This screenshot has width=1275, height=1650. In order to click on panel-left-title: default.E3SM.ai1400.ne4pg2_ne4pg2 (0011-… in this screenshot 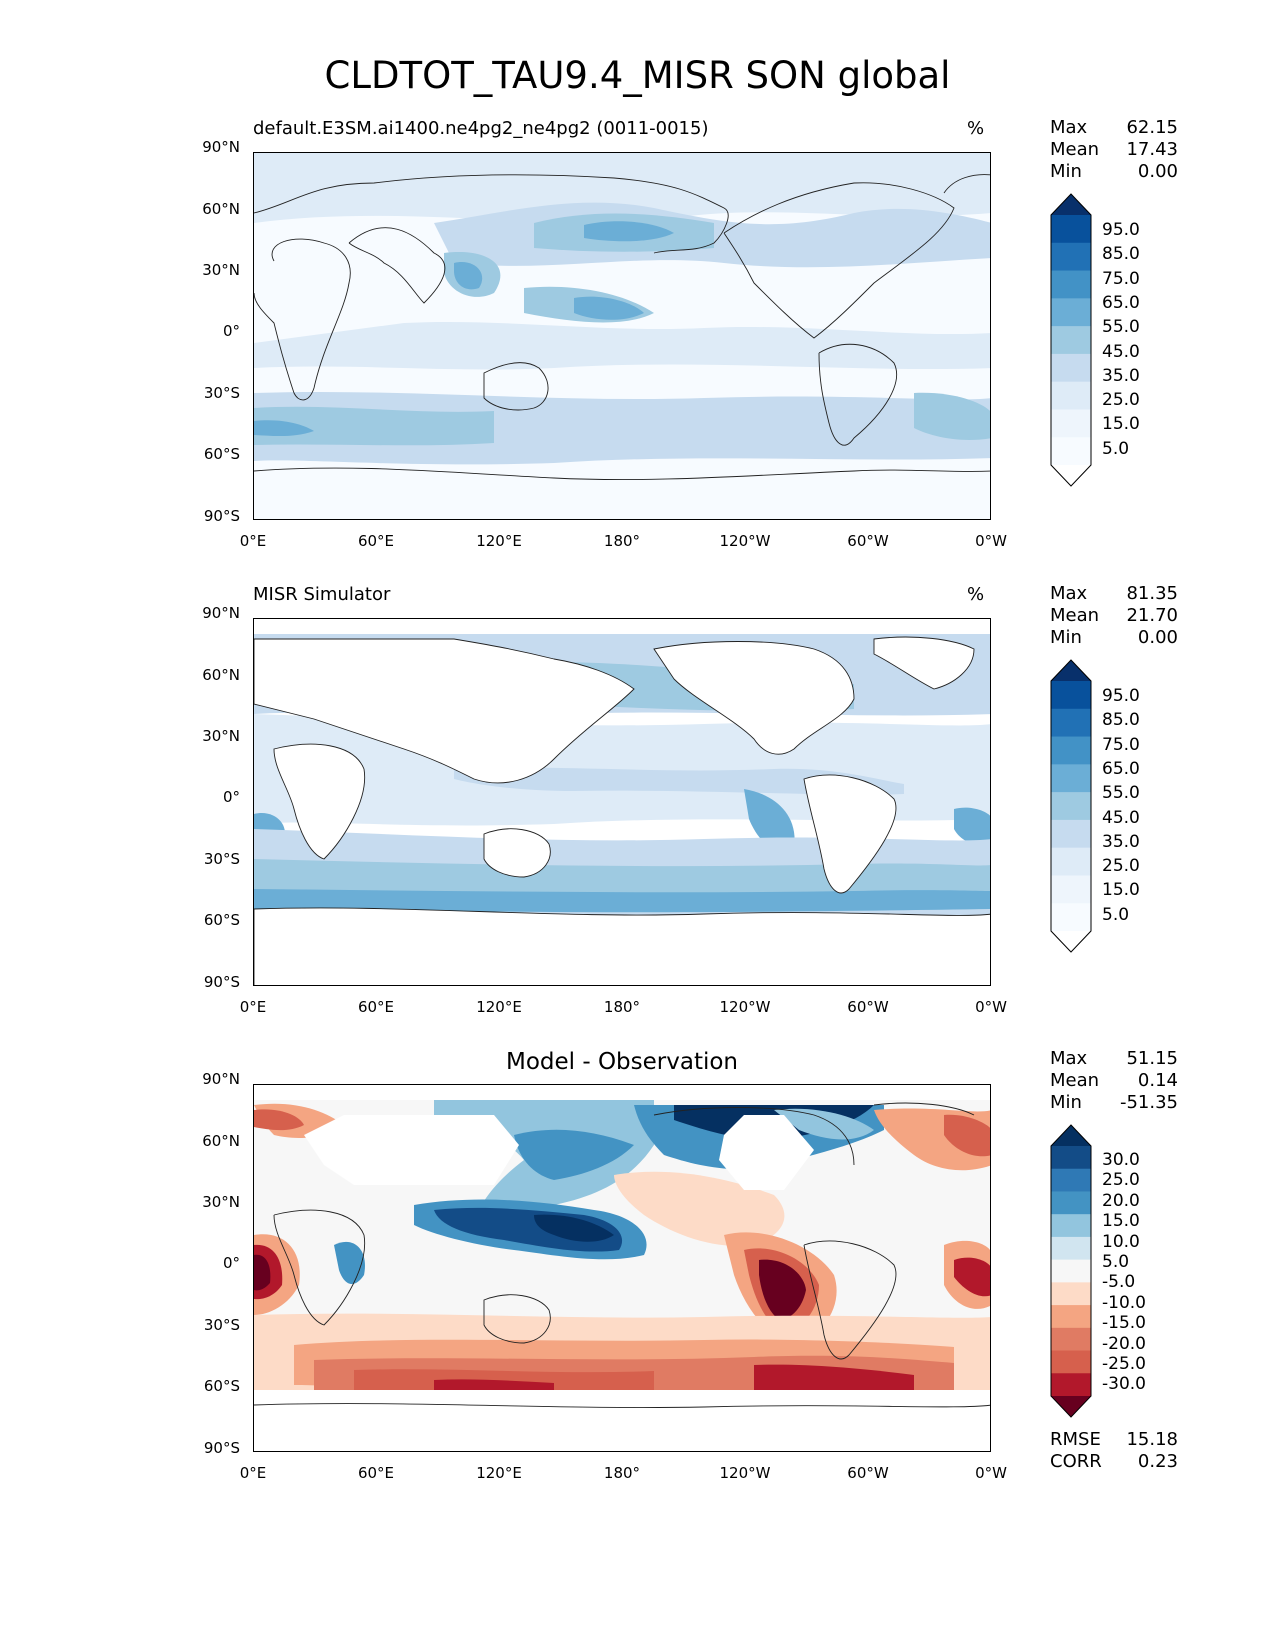, I will do `click(481, 128)`.